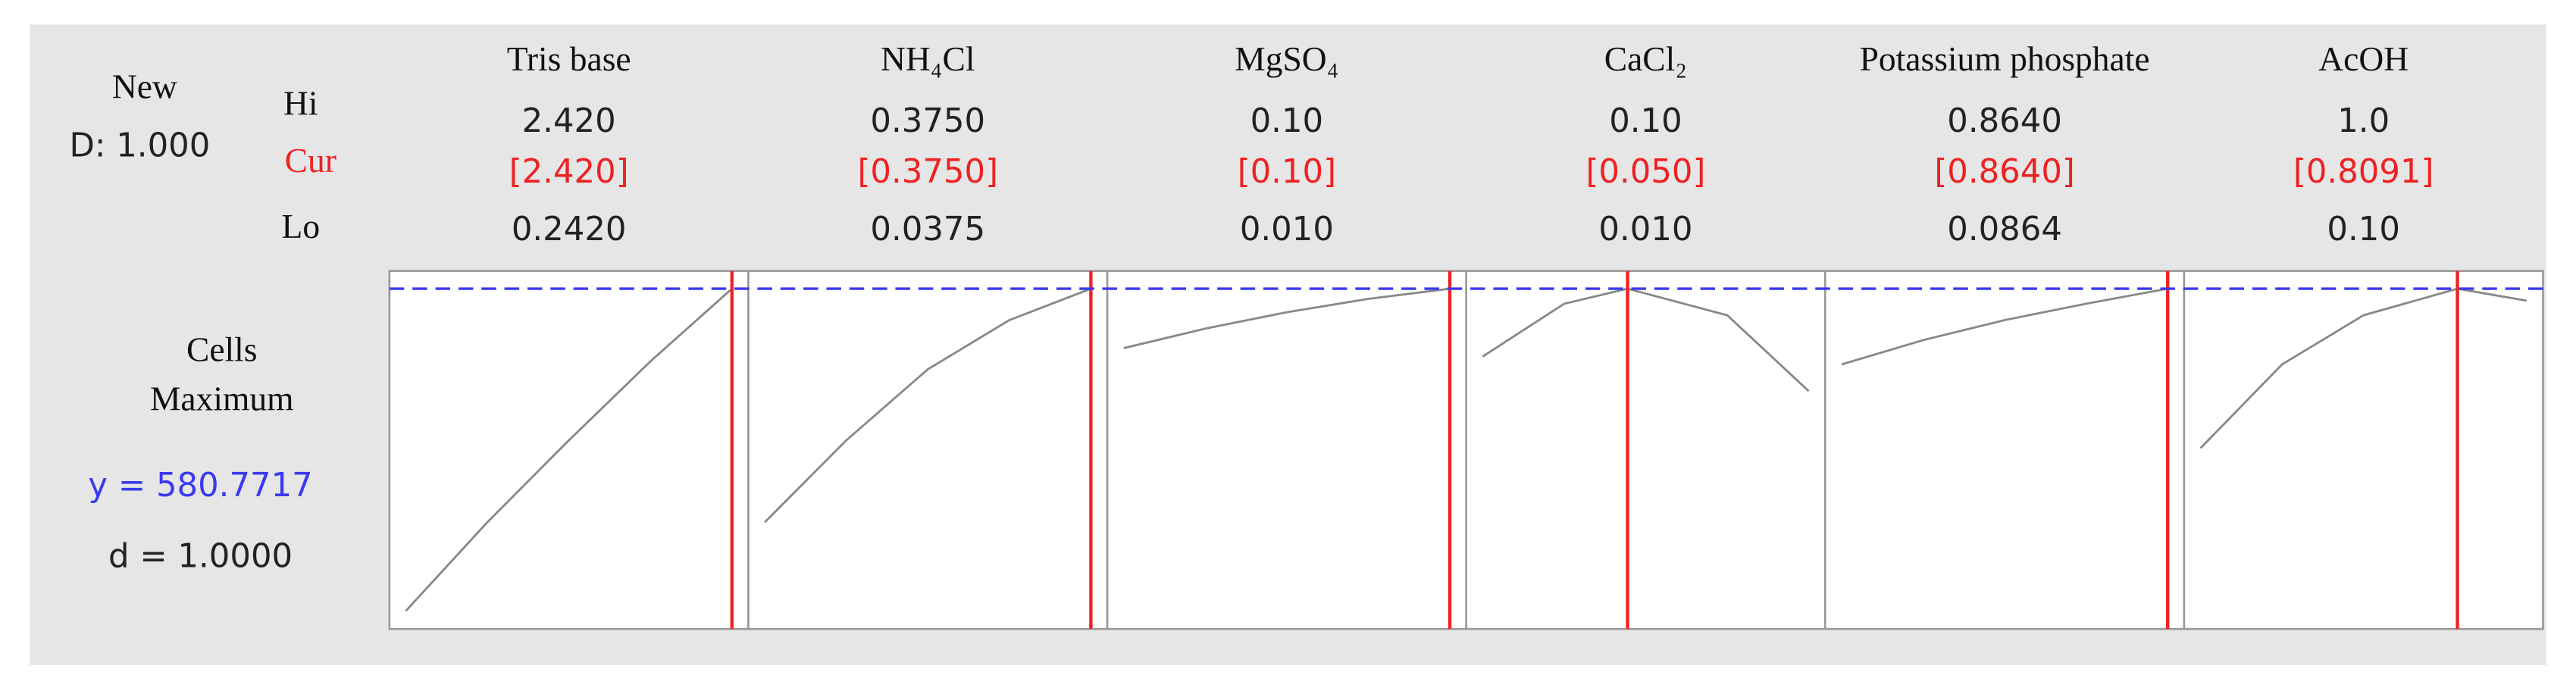 This screenshot has width=2576, height=694. I want to click on hi-value: 2.420, so click(569, 121).